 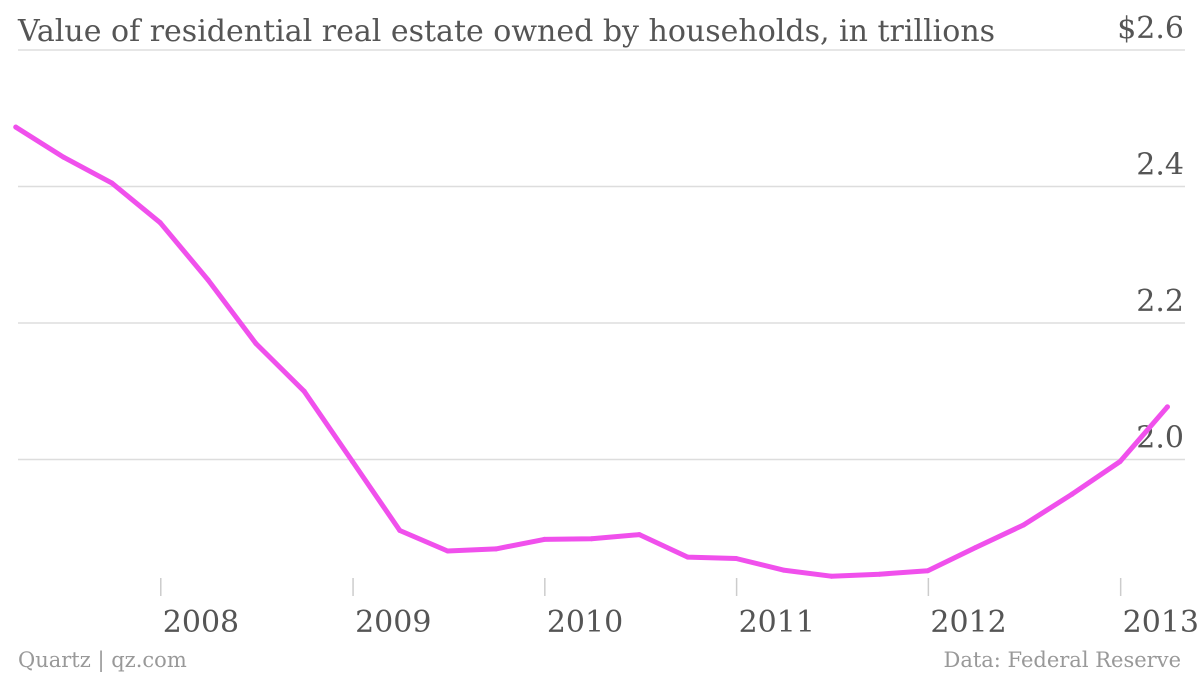 I want to click on y-axis: $2.6 2.4 2.2 2.0, so click(x=1150, y=233).